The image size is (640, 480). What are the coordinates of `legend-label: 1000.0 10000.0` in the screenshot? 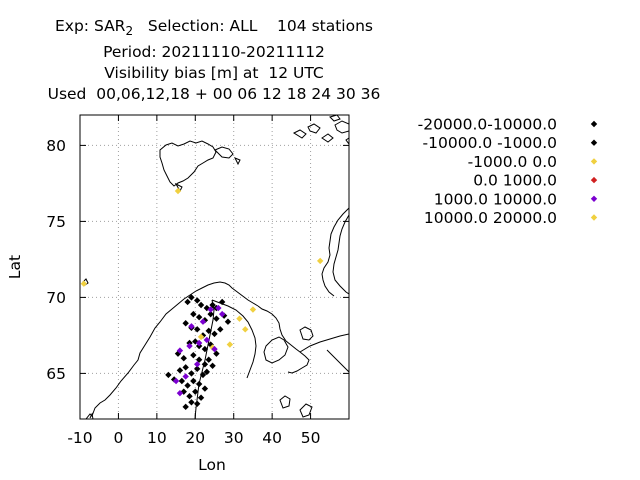 It's located at (495, 199).